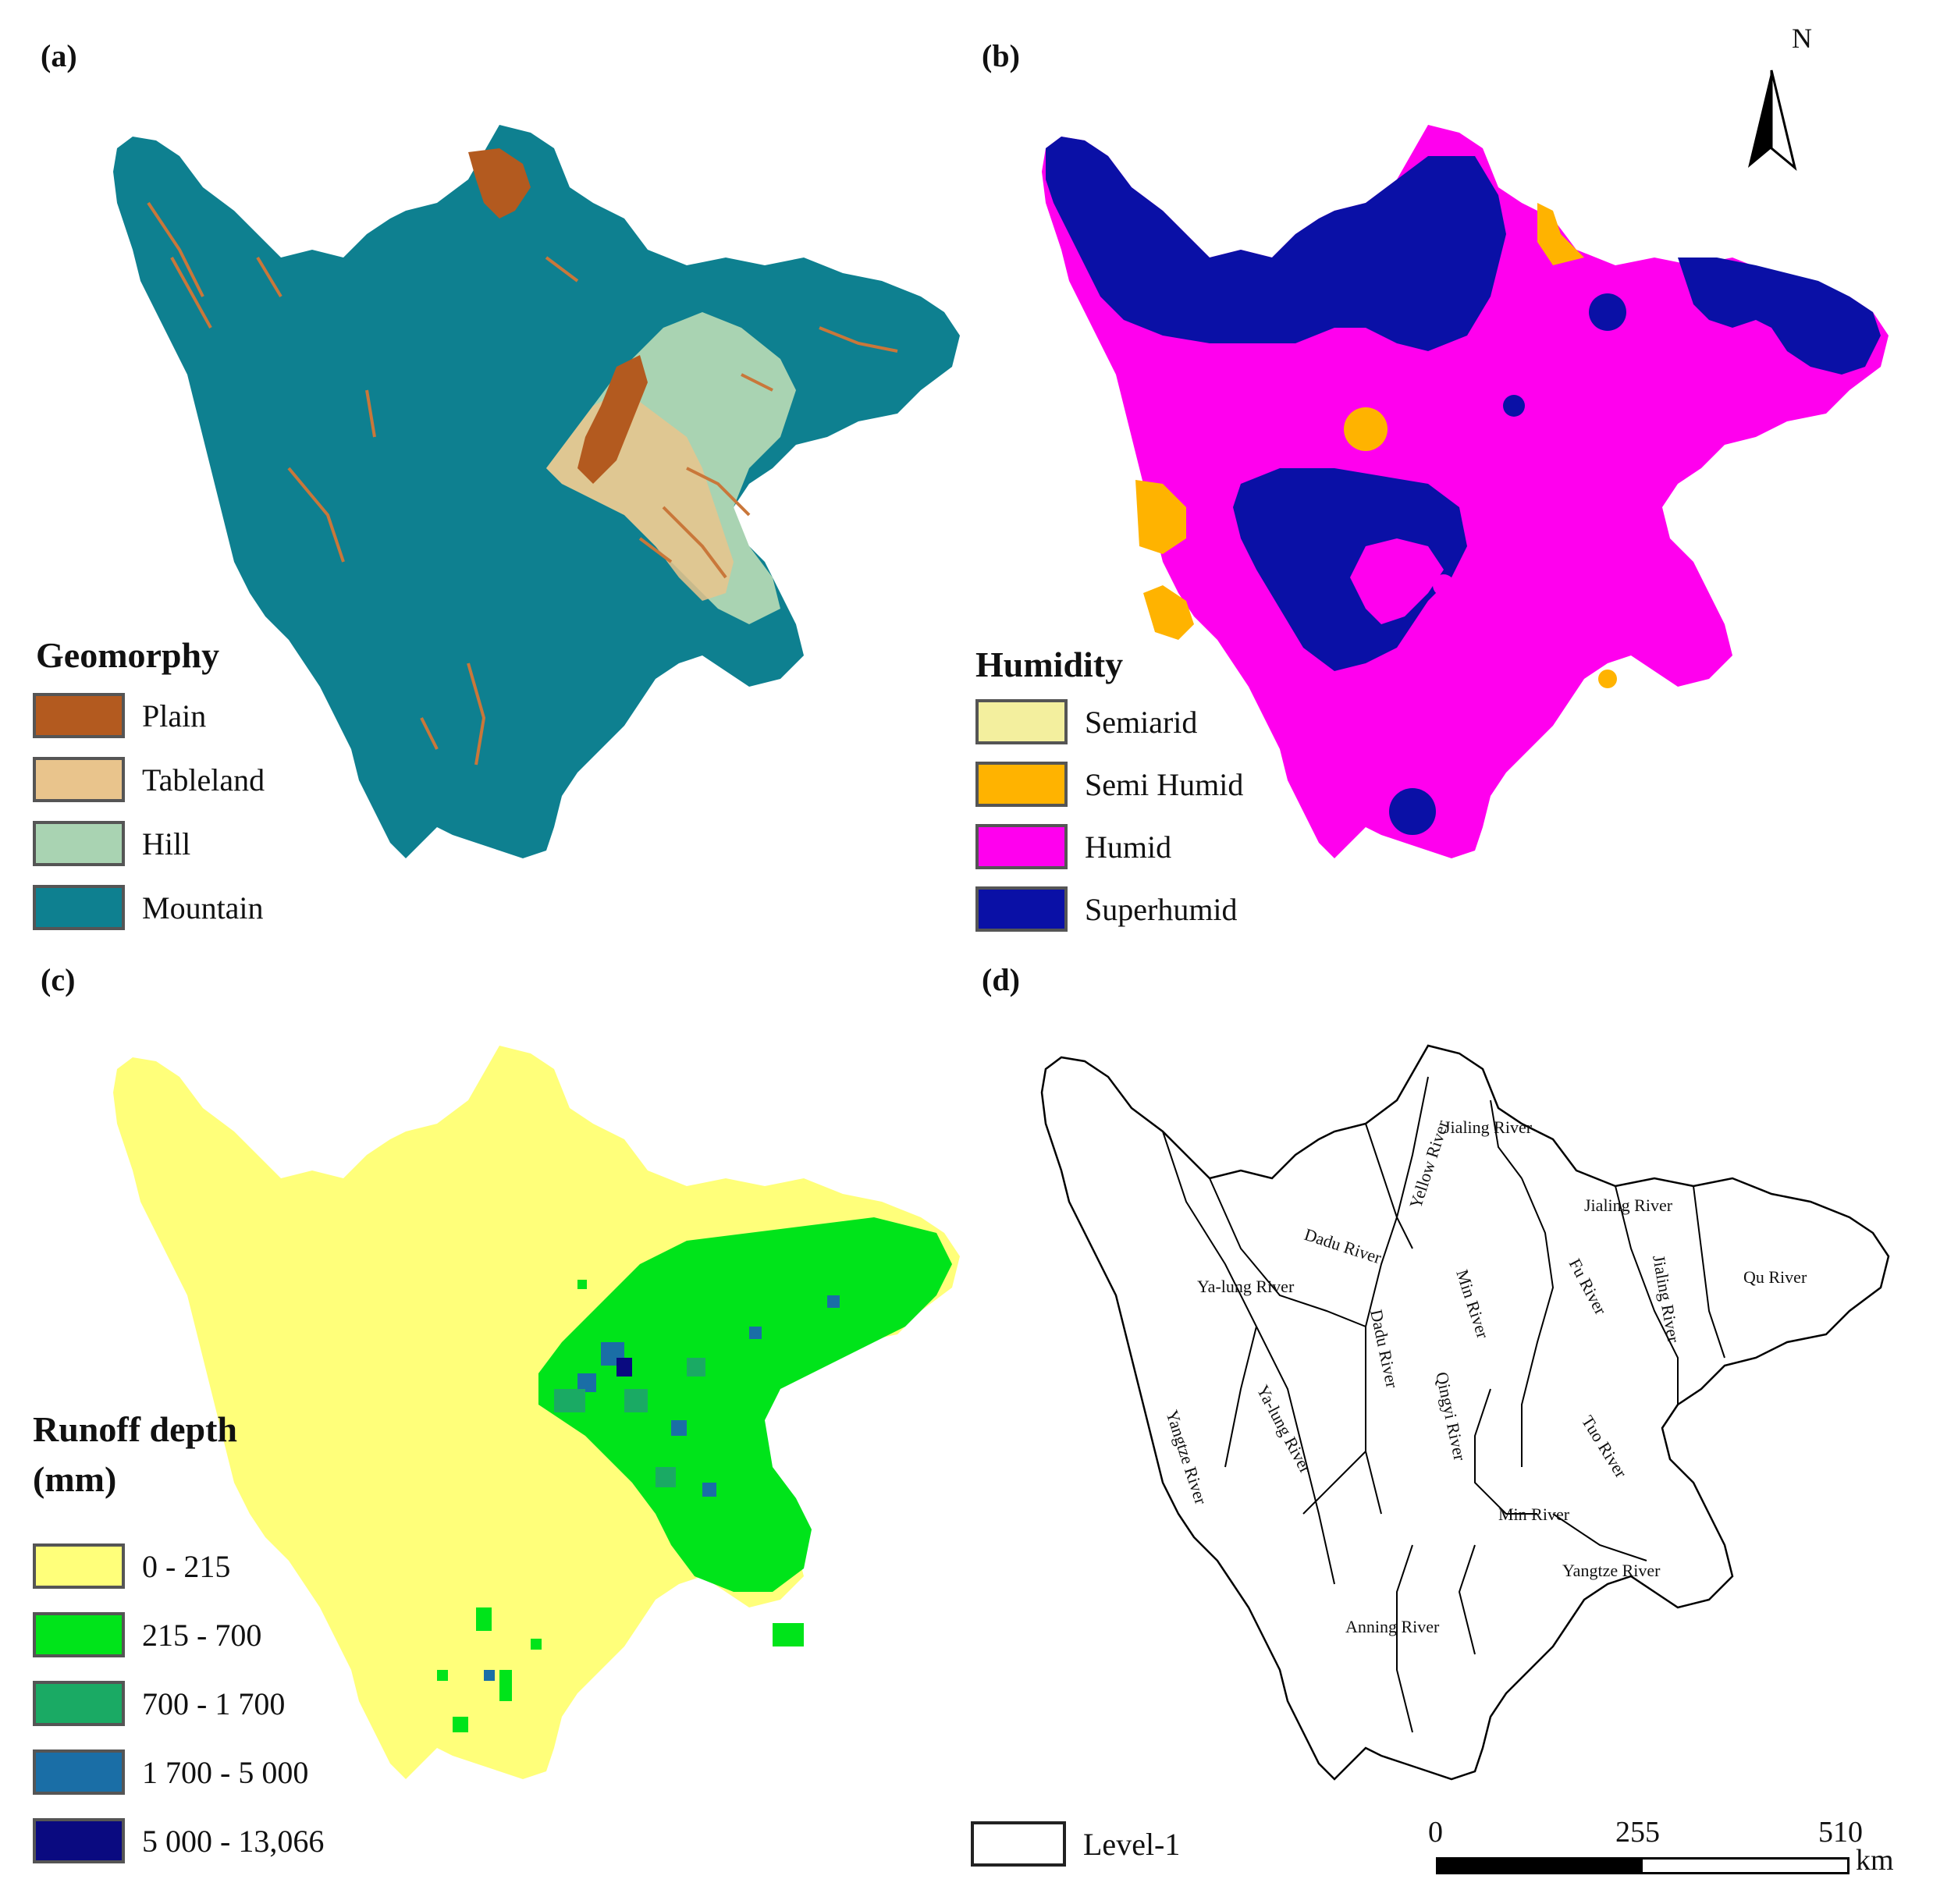 The height and width of the screenshot is (1904, 1933). What do you see at coordinates (1109, 784) in the screenshot?
I see `legend-item-semi-humid: Semi Humid` at bounding box center [1109, 784].